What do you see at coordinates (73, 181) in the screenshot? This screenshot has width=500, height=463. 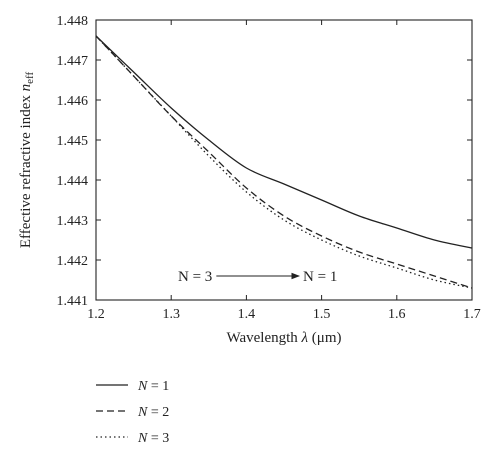 I see `y-tick-label: 1.444` at bounding box center [73, 181].